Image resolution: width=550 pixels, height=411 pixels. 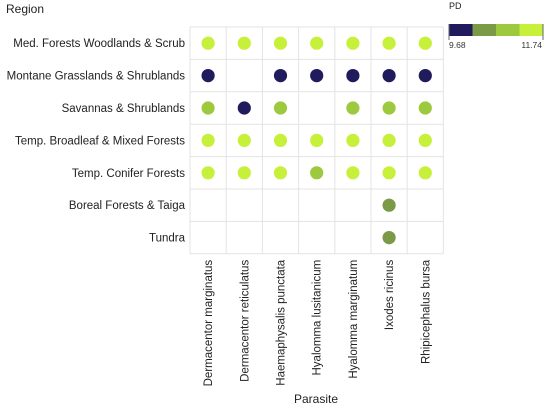 I want to click on y-tick-label: Med. Forests Woodlands & Scrub, so click(x=99, y=44).